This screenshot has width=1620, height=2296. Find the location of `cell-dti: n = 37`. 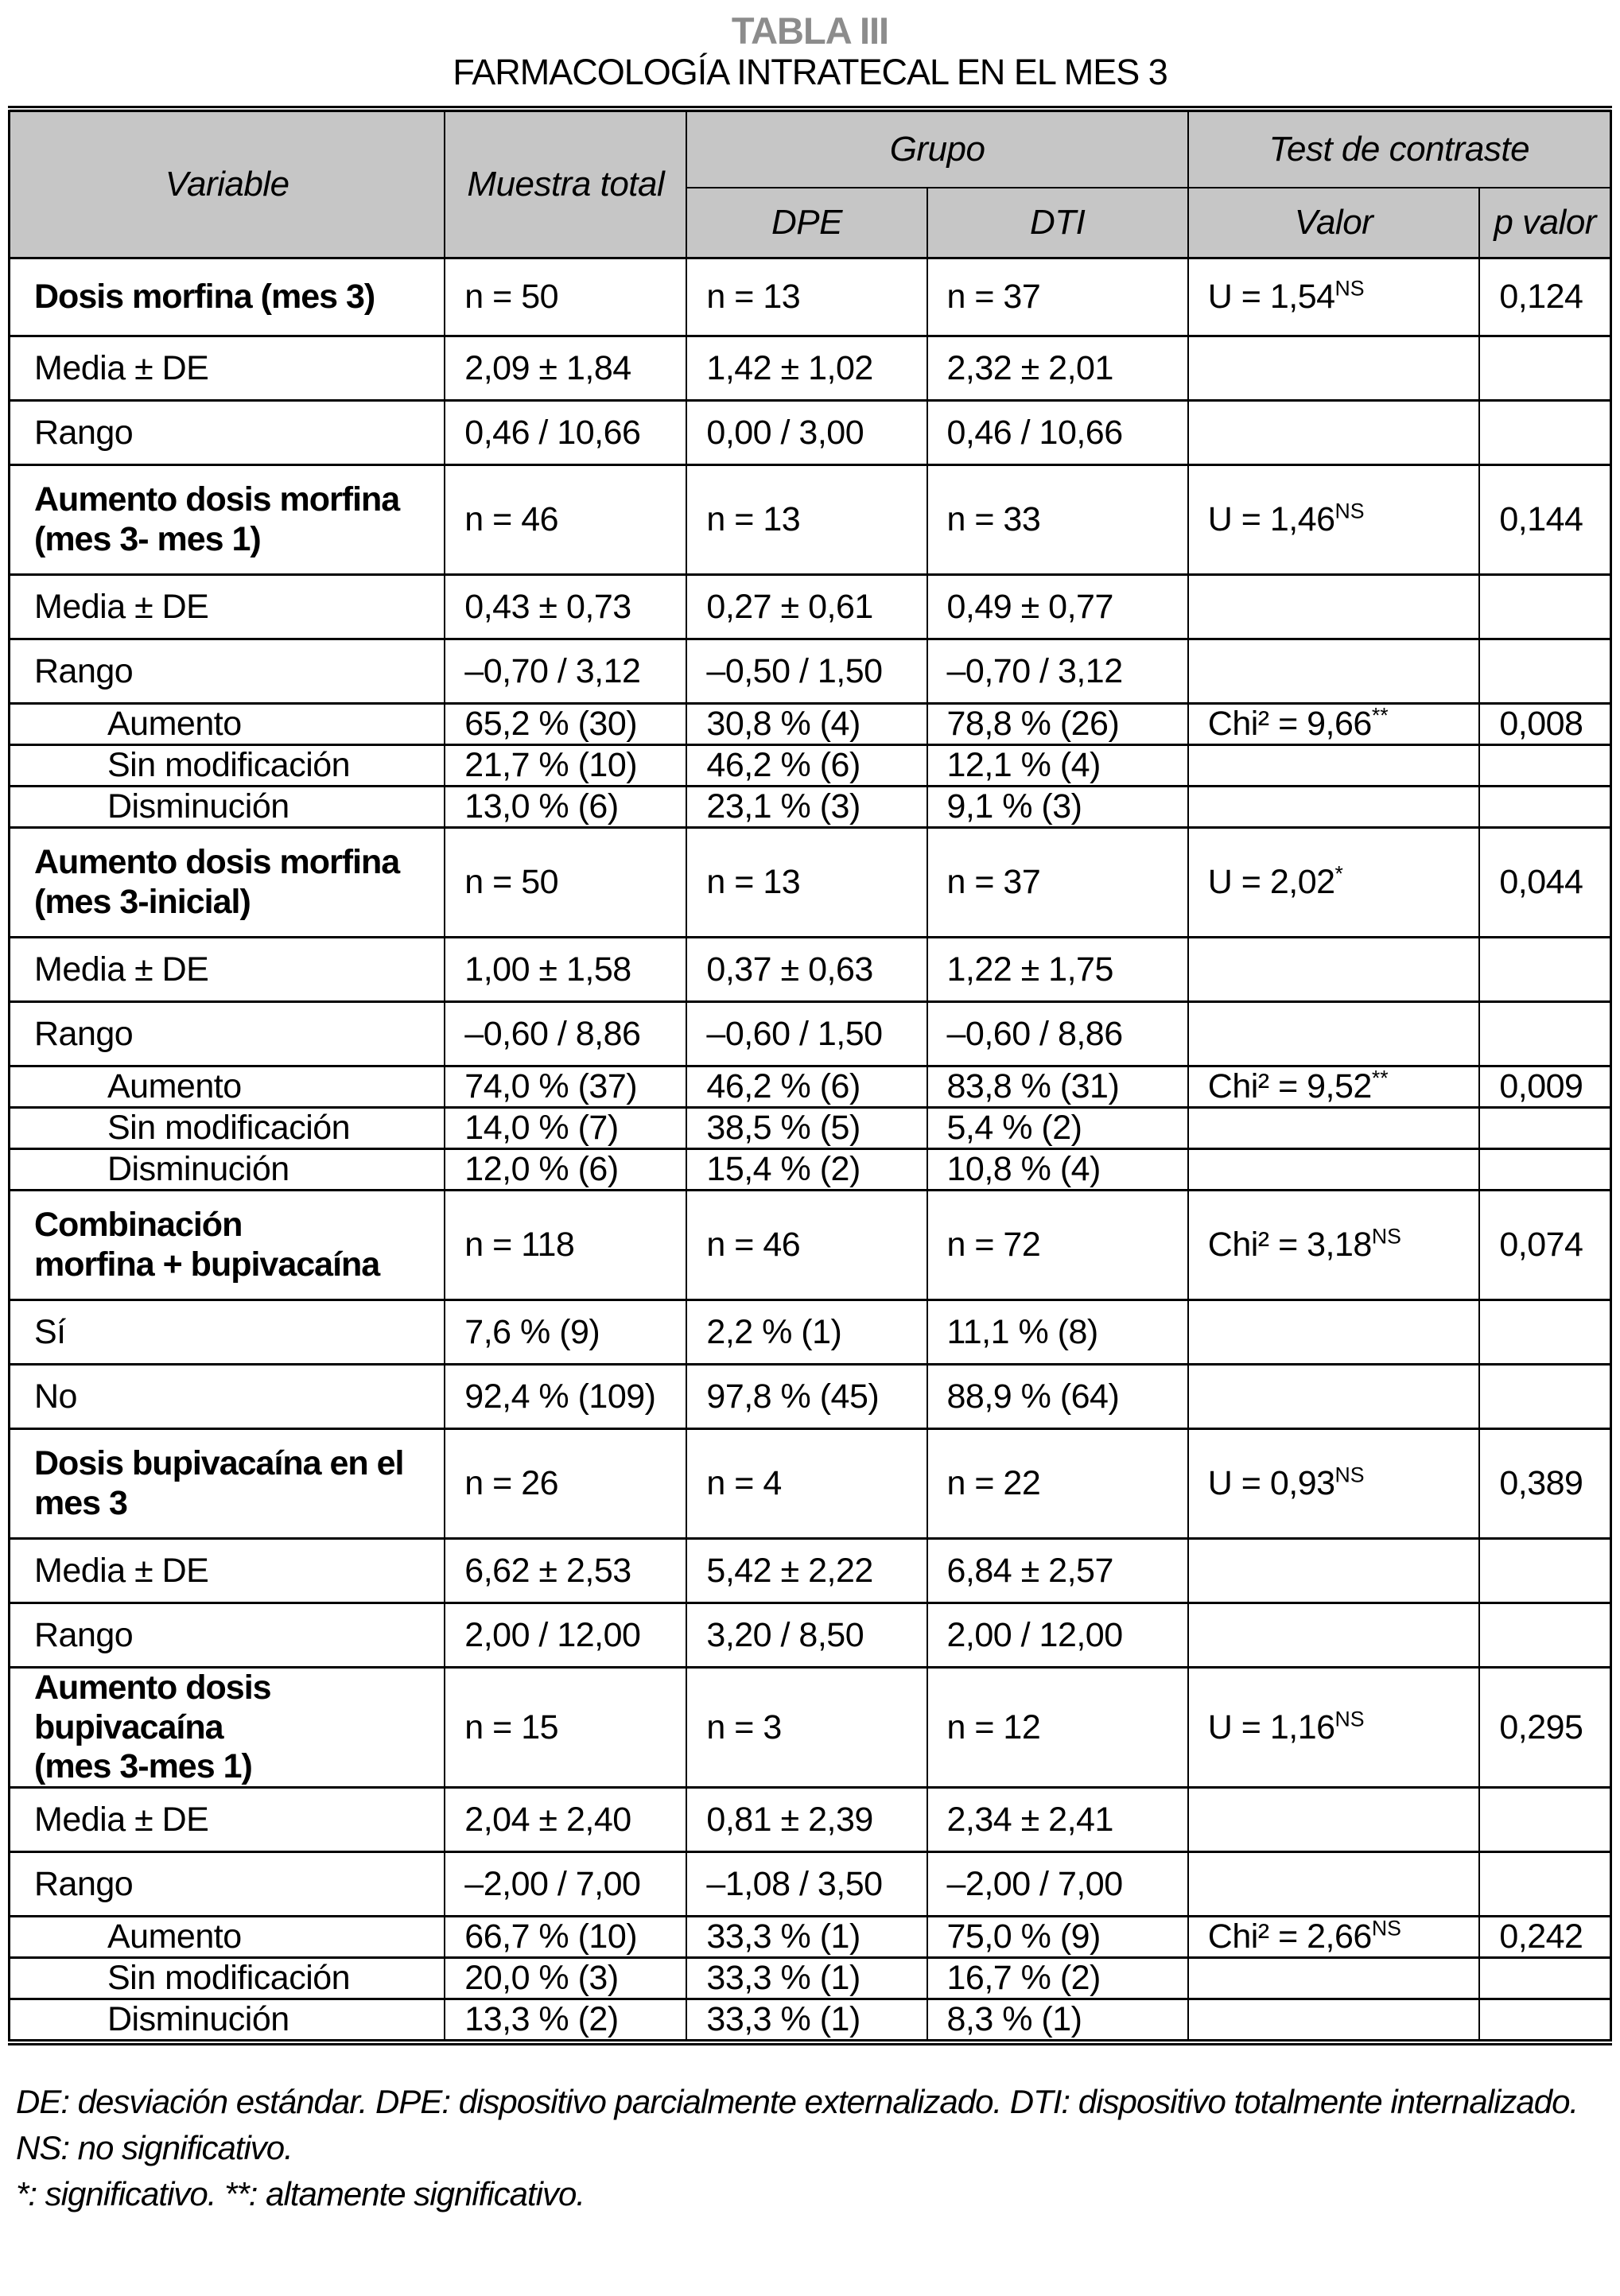

cell-dti: n = 37 is located at coordinates (1057, 882).